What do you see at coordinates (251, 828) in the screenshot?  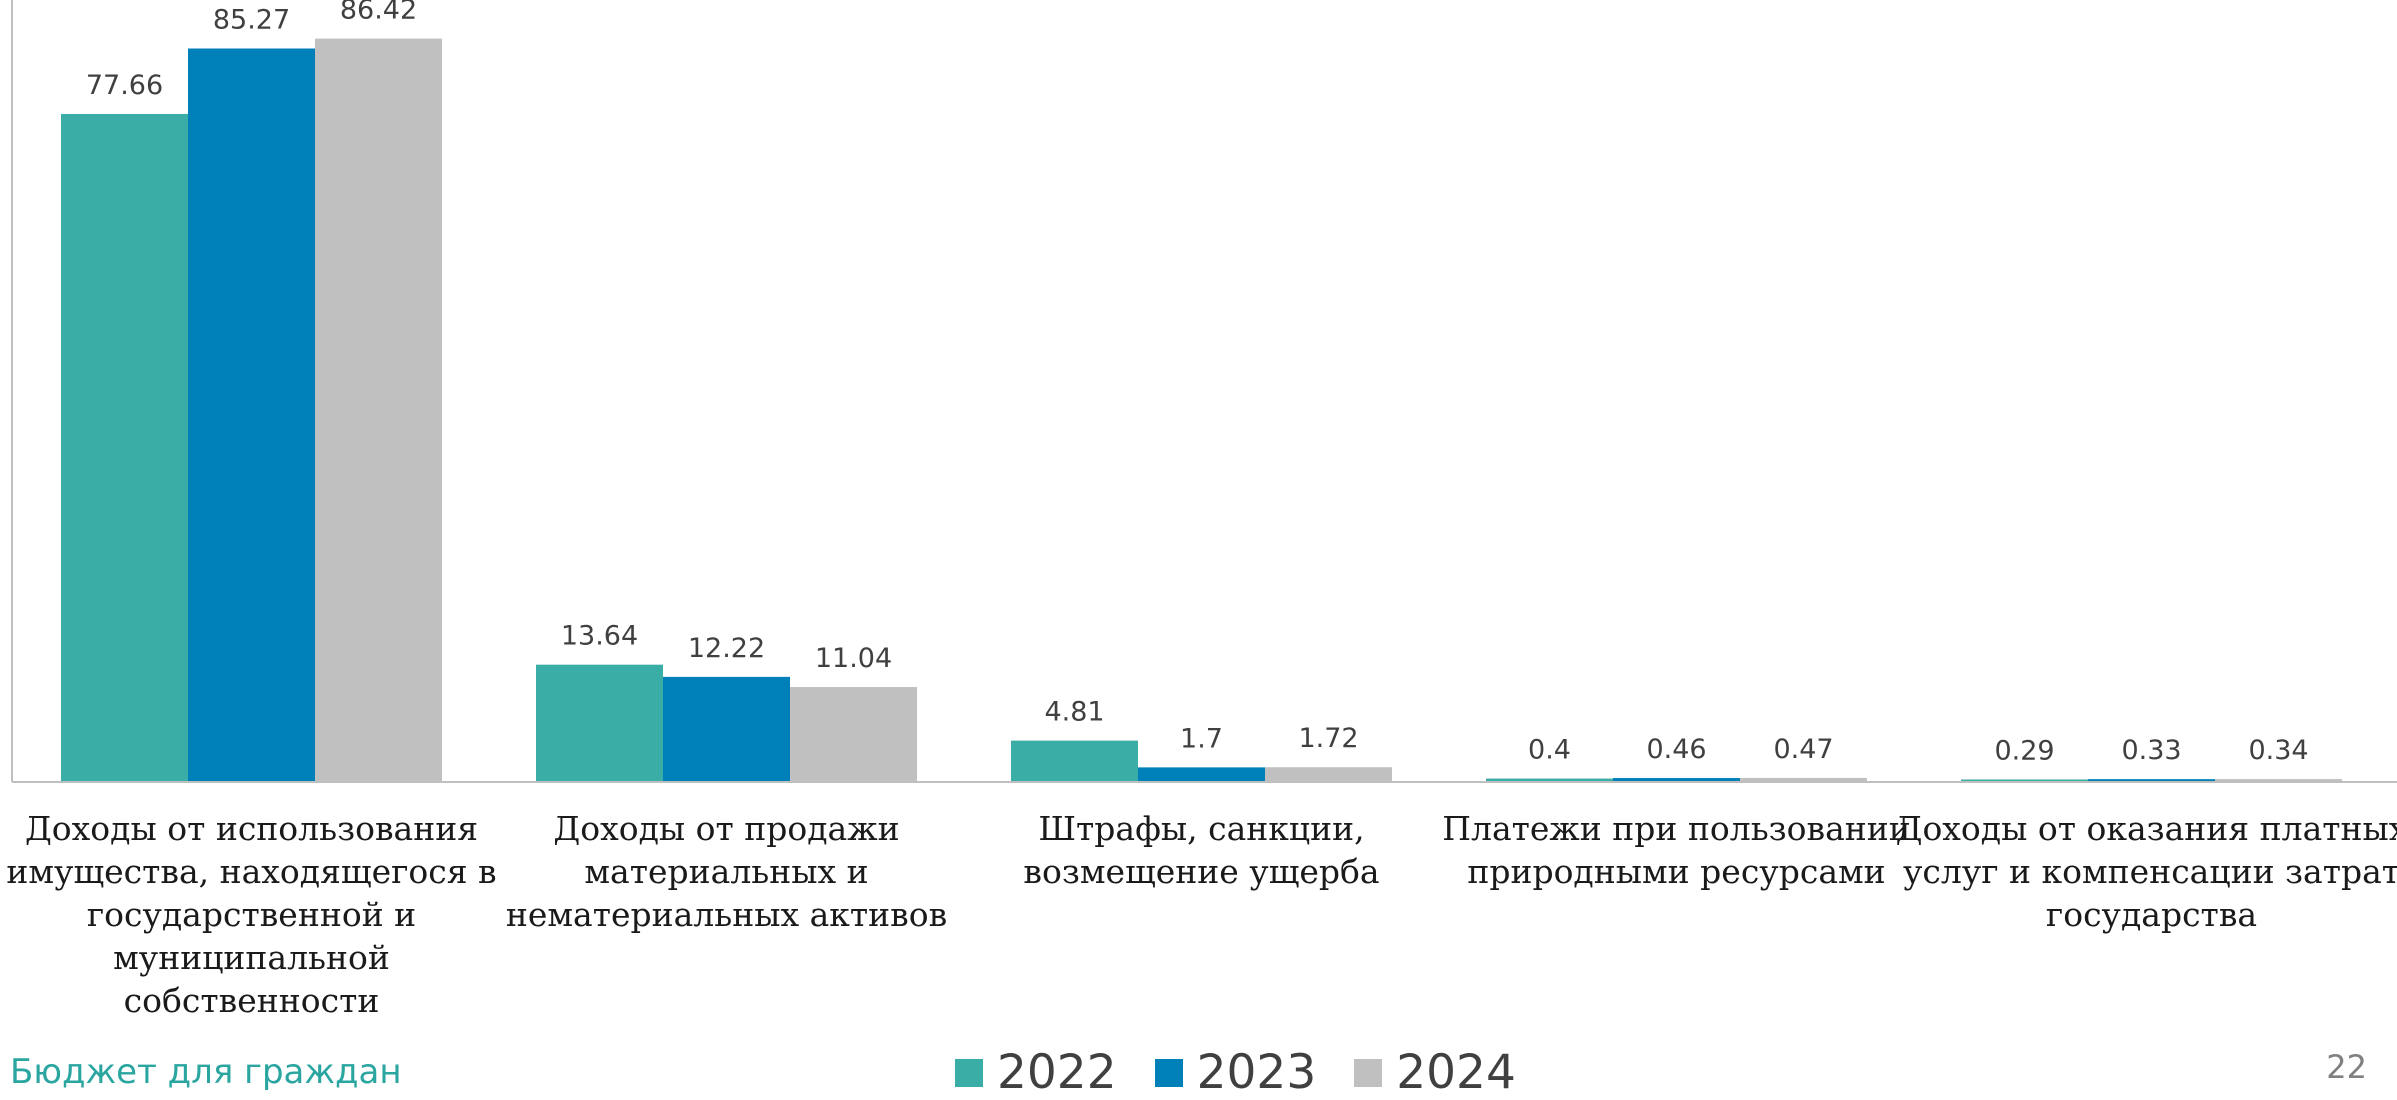 I see `category-label-0-line-0: Доходы от использования` at bounding box center [251, 828].